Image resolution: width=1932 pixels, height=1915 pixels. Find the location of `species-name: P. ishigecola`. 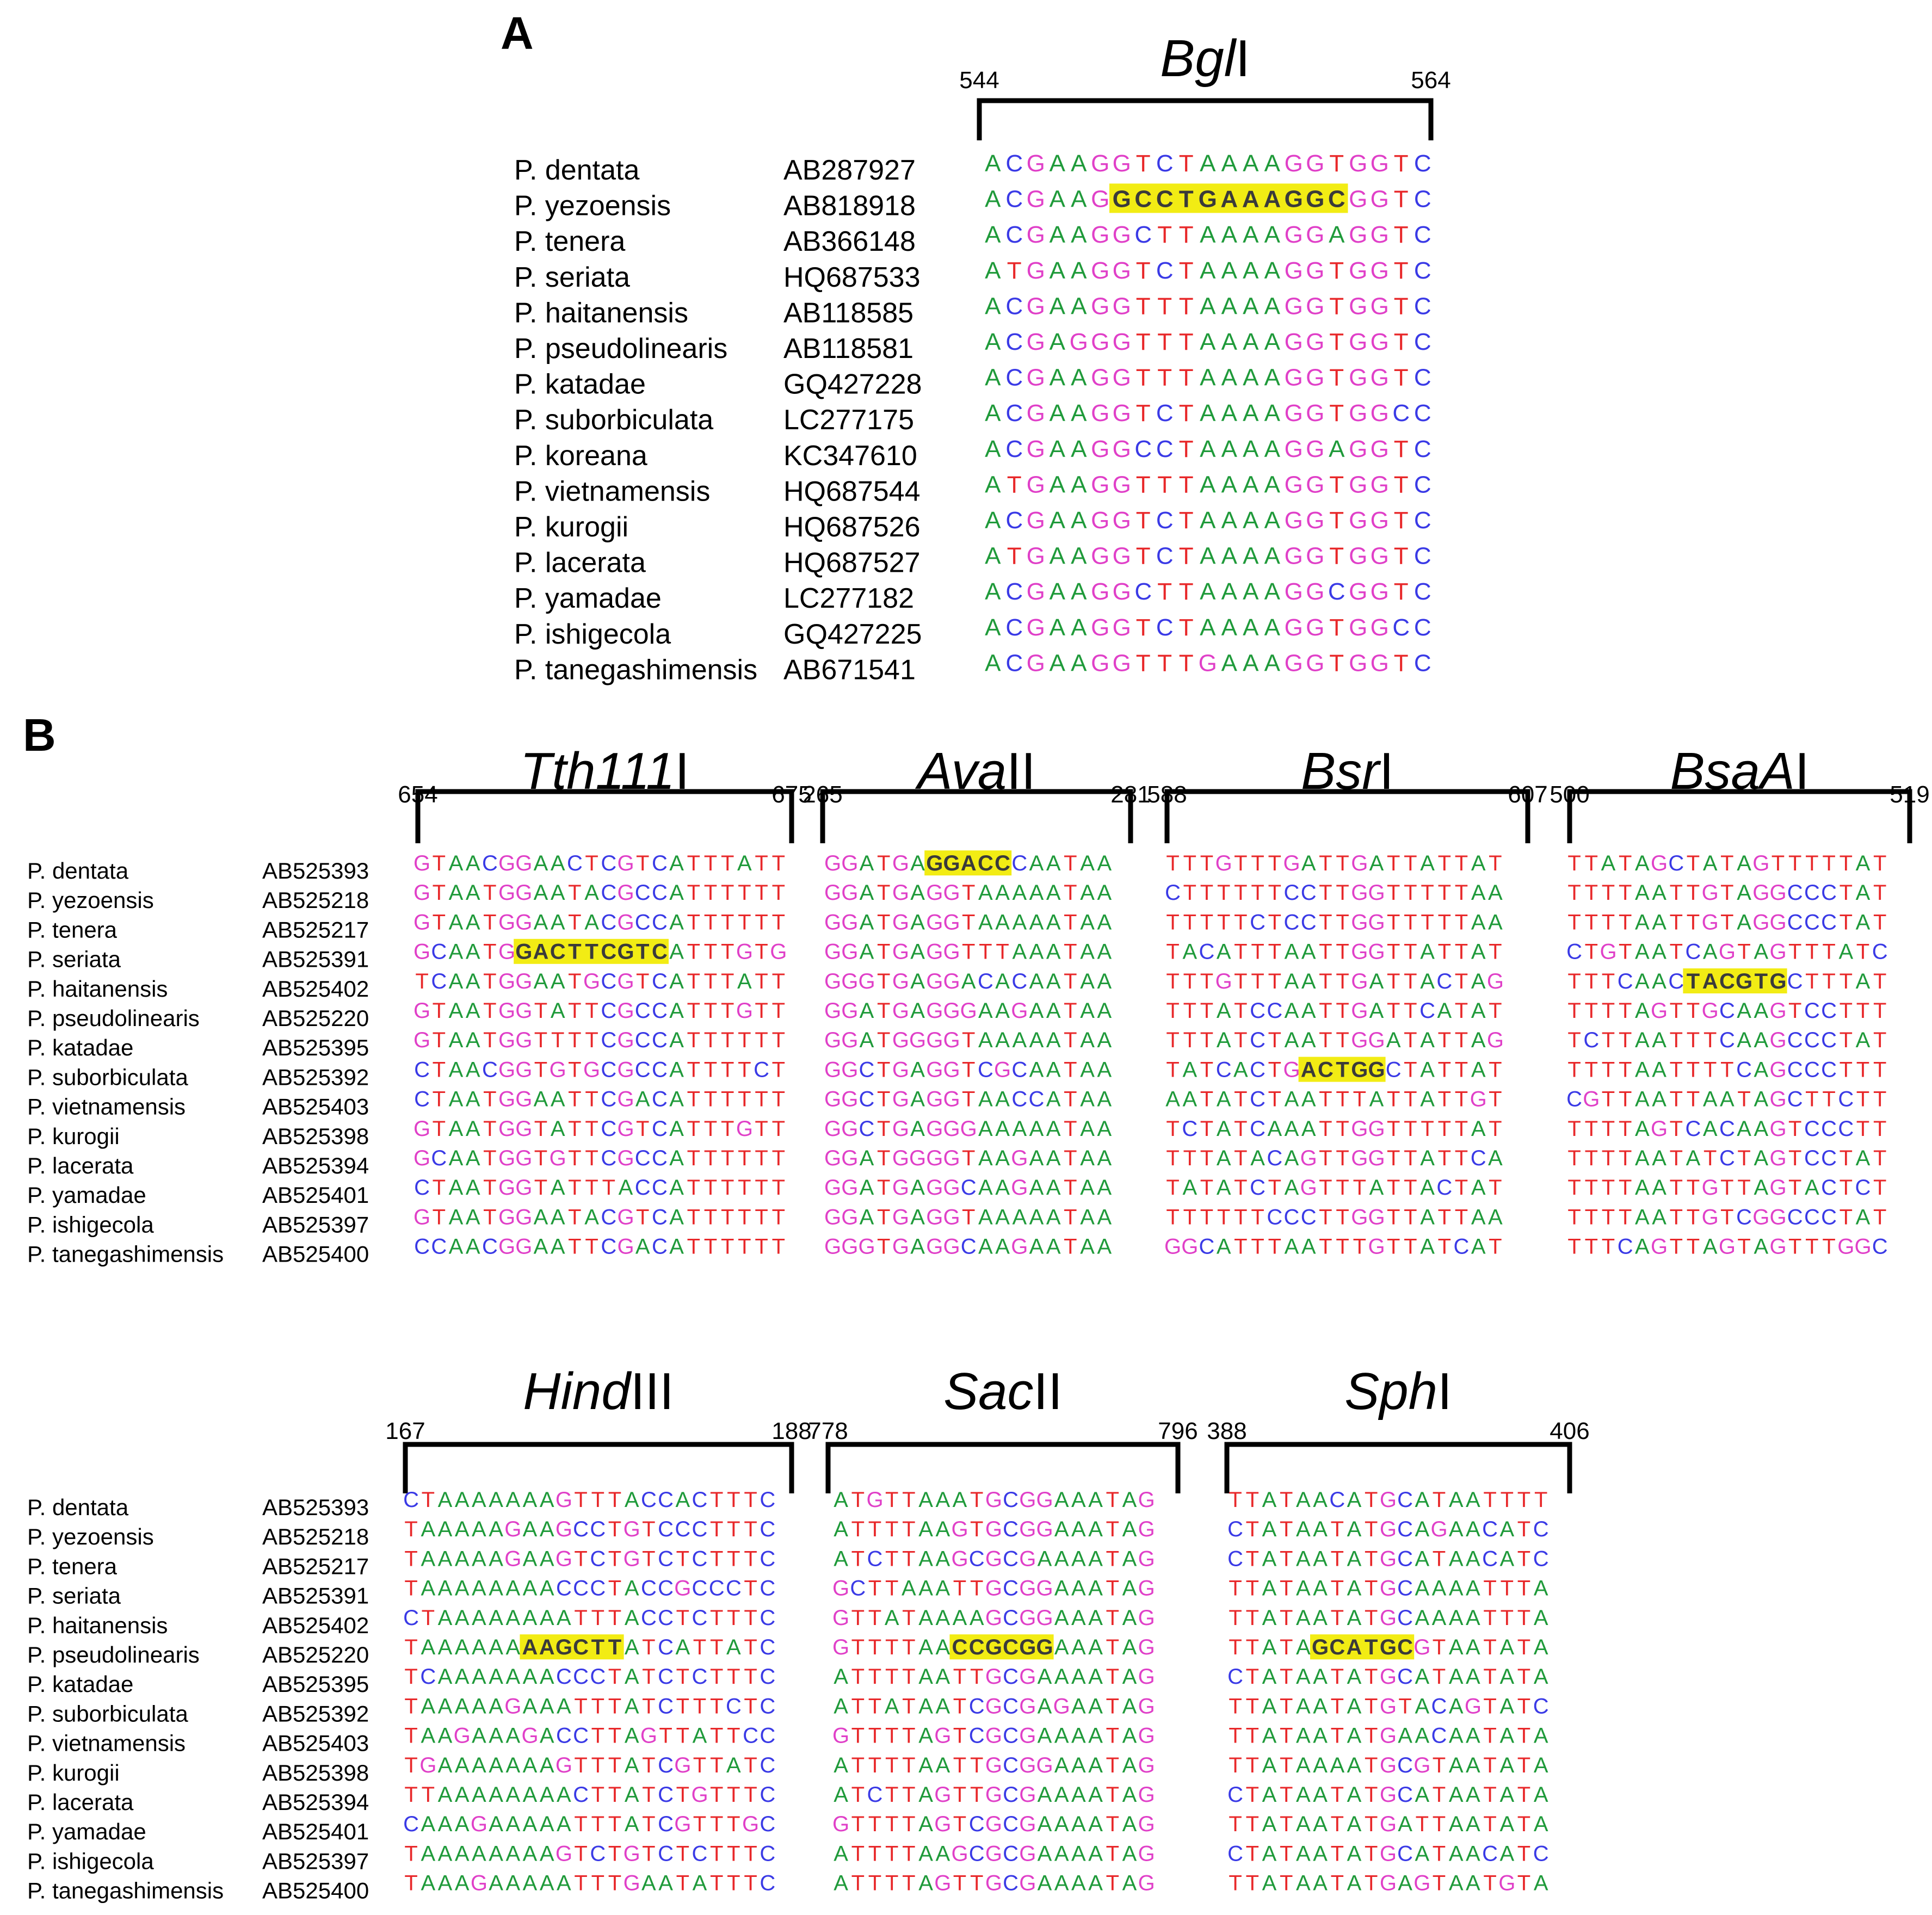

species-name: P. ishigecola is located at coordinates (90, 1861).